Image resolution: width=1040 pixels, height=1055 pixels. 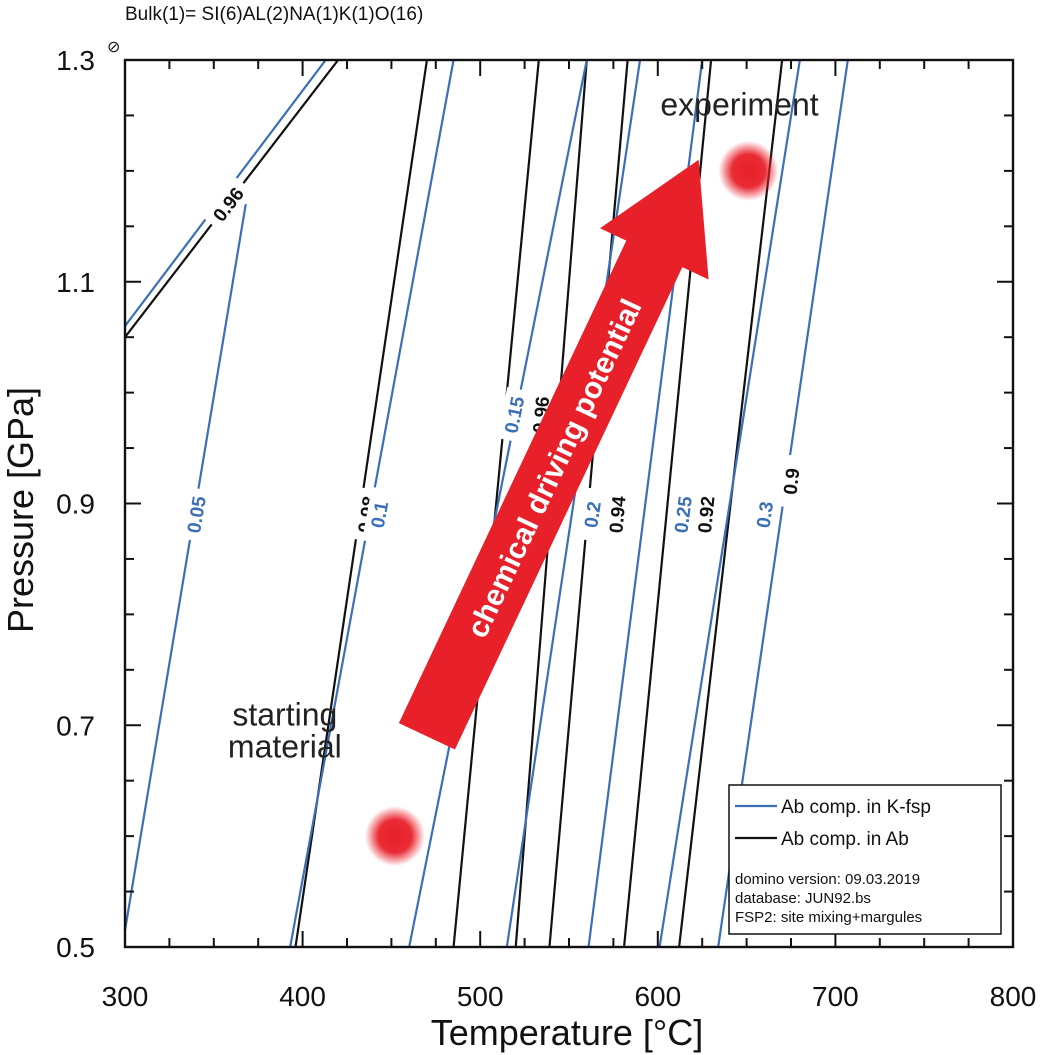 I want to click on kfsp-isopleth-label: 0.2, so click(x=593, y=514).